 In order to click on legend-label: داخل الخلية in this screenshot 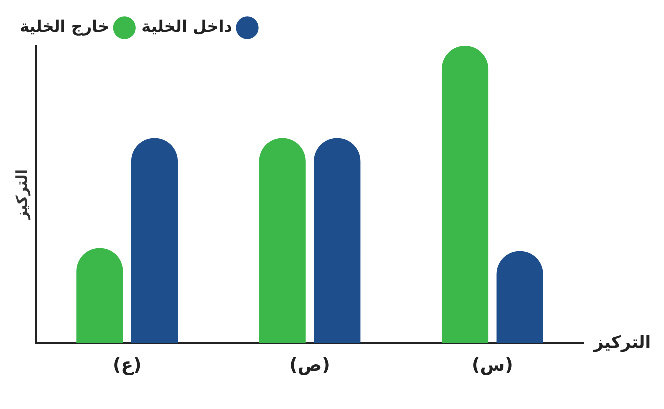, I will do `click(187, 26)`.